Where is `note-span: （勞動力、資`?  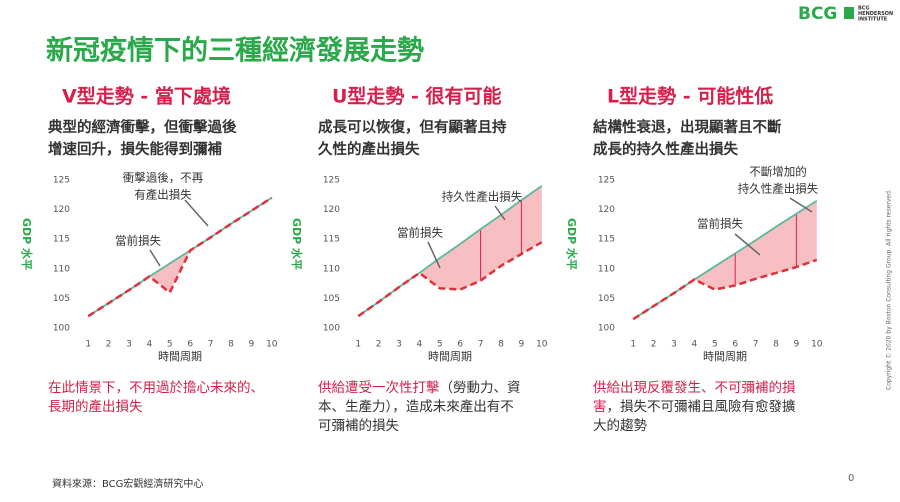
note-span: （勞動力、資 is located at coordinates (480, 388).